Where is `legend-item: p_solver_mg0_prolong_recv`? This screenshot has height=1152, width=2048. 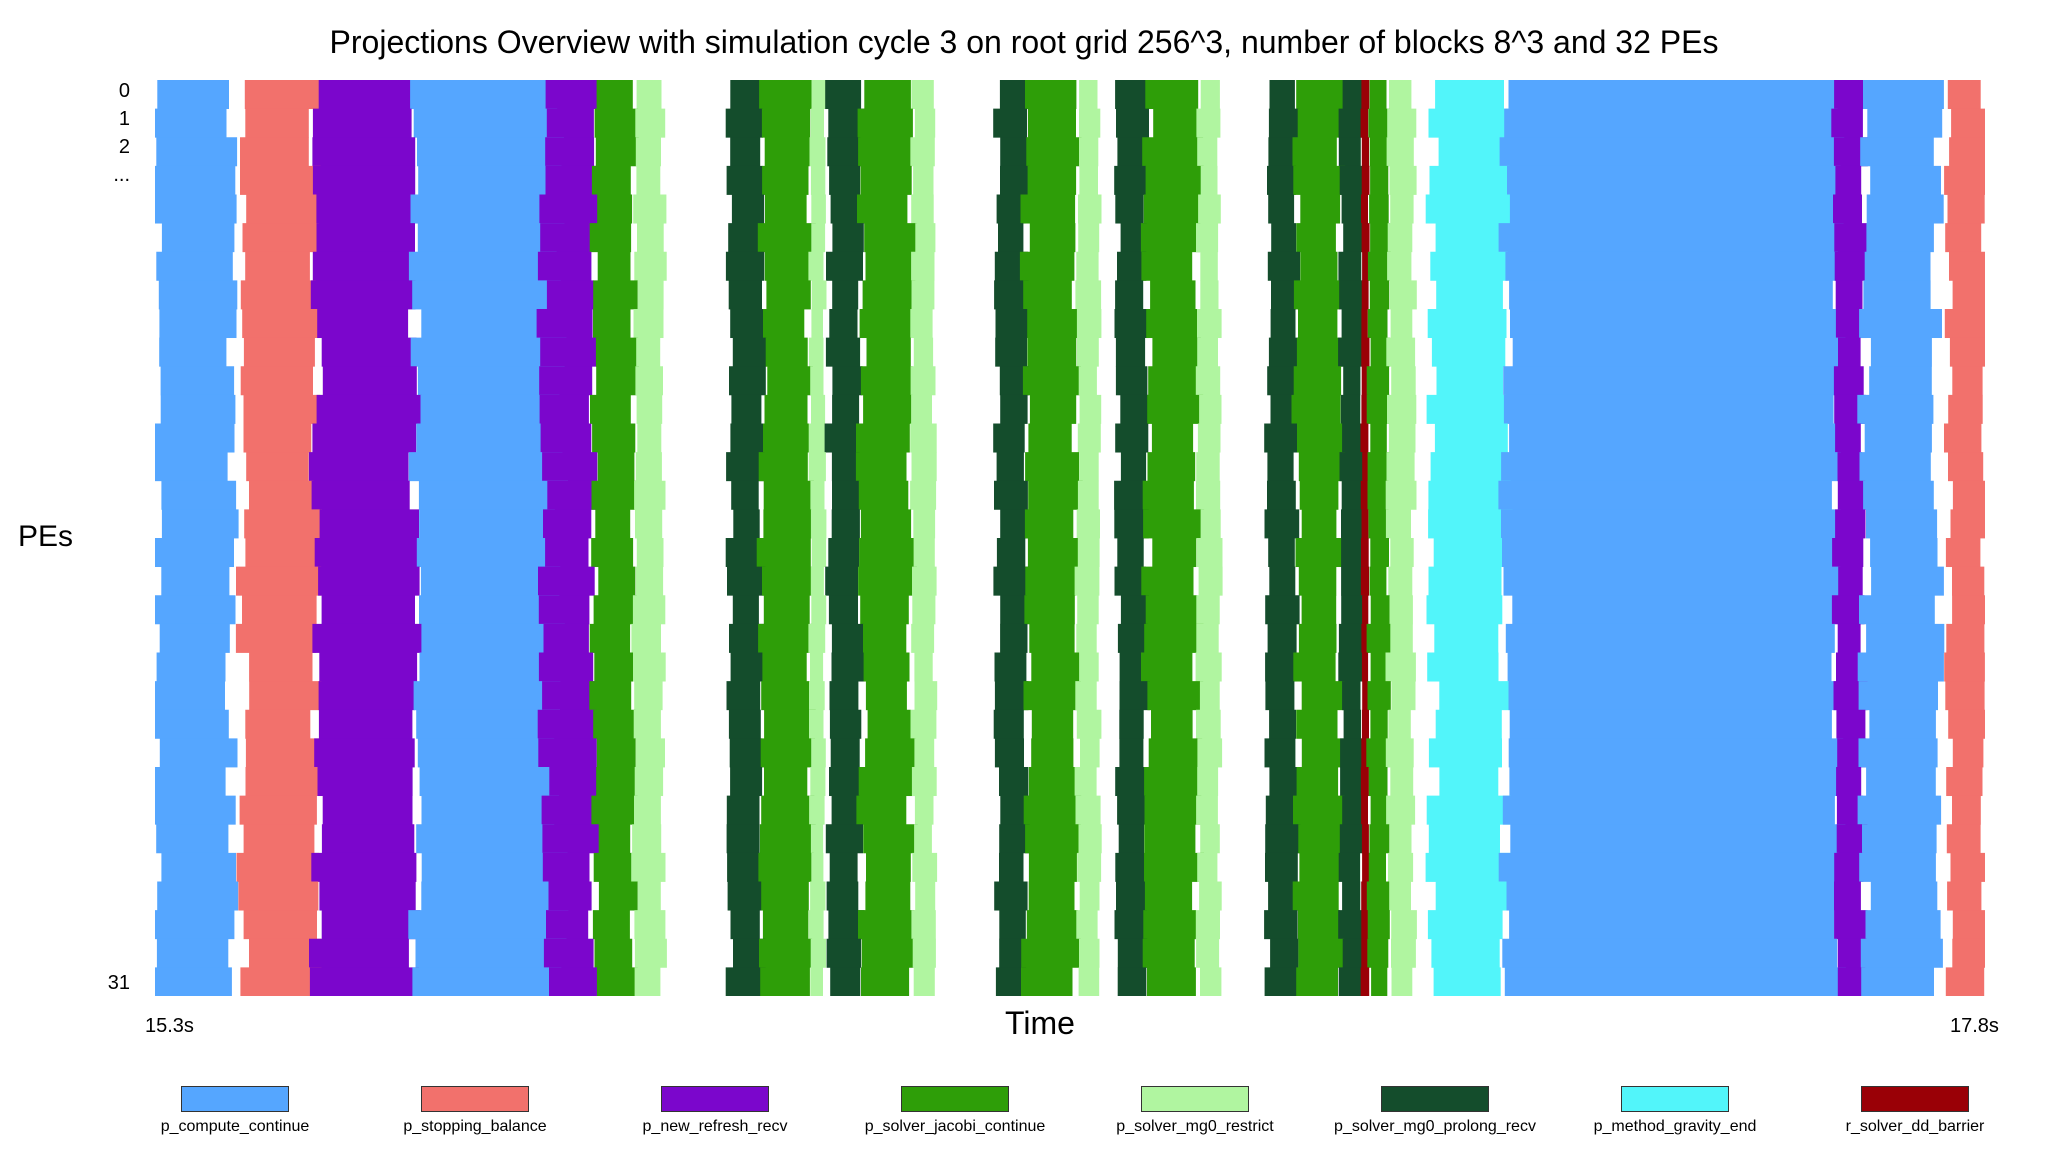 legend-item: p_solver_mg0_prolong_recv is located at coordinates (1435, 1111).